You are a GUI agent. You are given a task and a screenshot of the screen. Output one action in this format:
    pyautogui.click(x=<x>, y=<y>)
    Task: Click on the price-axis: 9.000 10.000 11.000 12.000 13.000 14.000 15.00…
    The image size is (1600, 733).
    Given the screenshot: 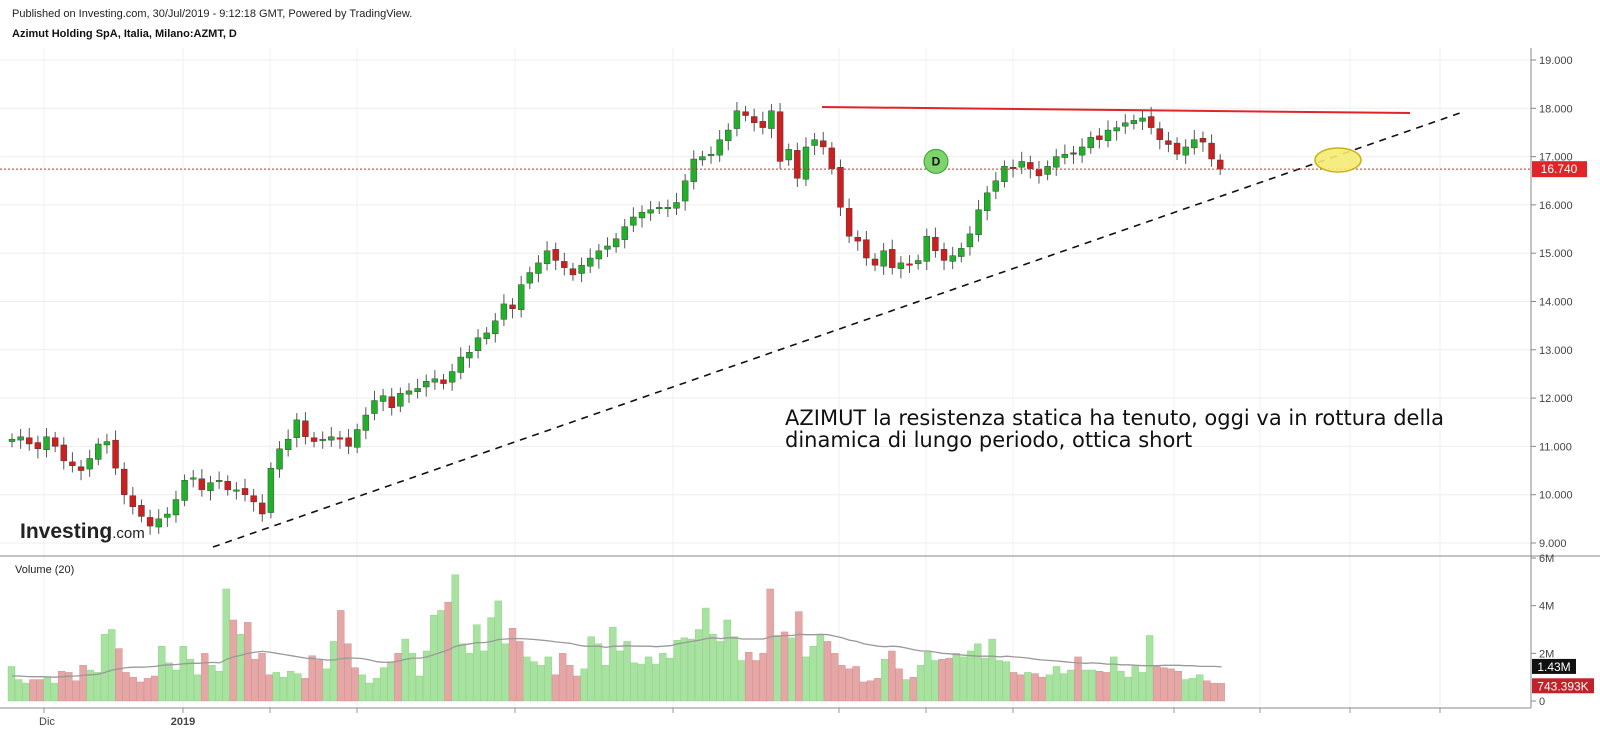 What is the action you would take?
    pyautogui.click(x=1552, y=302)
    